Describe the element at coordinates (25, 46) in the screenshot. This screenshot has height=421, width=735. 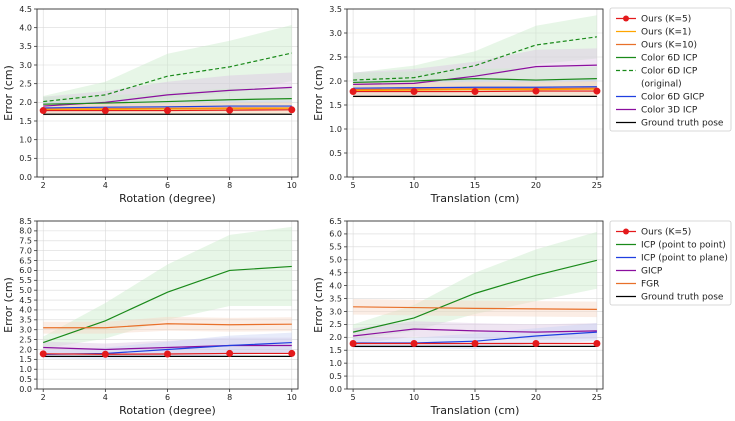
I see `y-tick-label: 3.5` at that location.